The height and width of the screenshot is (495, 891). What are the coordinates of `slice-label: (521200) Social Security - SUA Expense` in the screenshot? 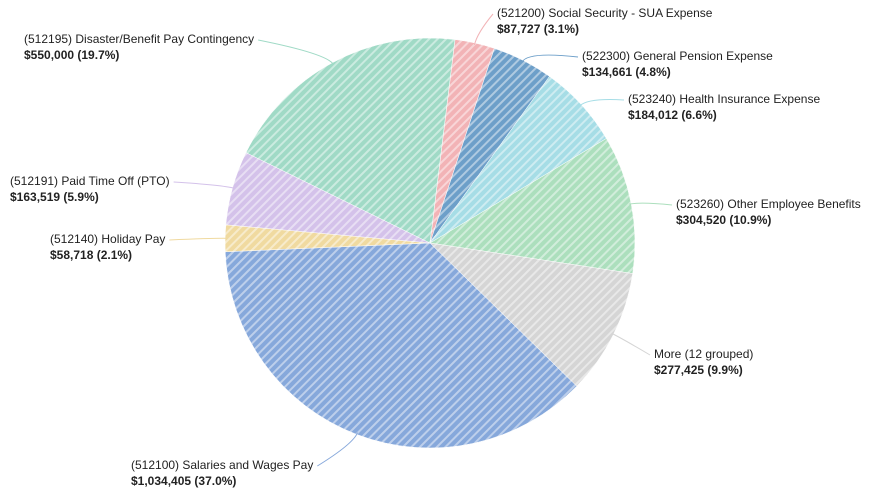 It's located at (605, 13).